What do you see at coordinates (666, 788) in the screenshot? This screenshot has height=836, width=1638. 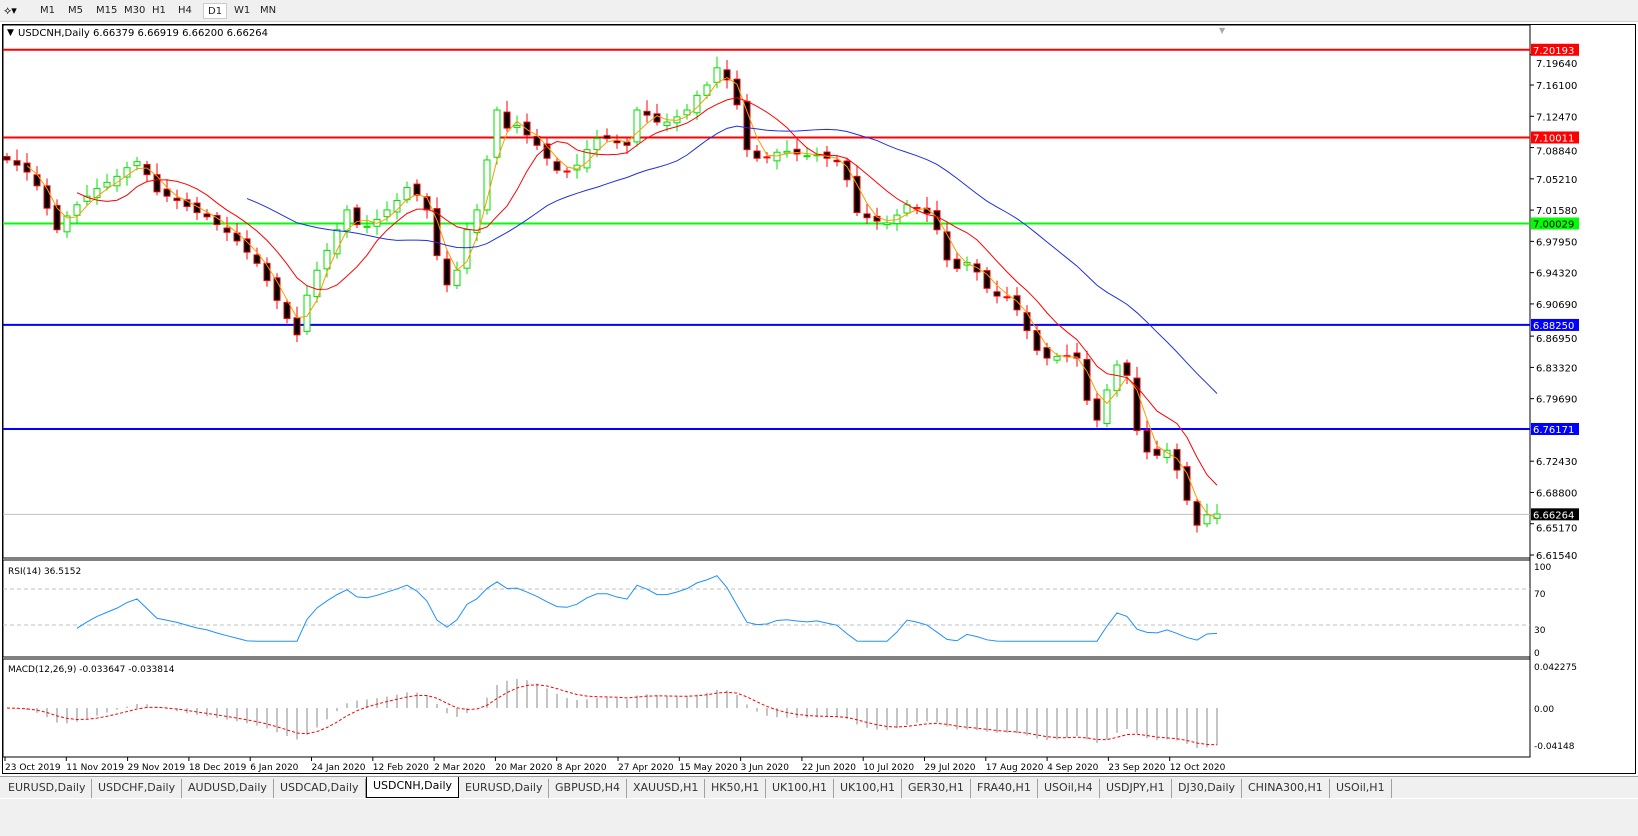 I see `chart-tab: XAUUSD,H1` at bounding box center [666, 788].